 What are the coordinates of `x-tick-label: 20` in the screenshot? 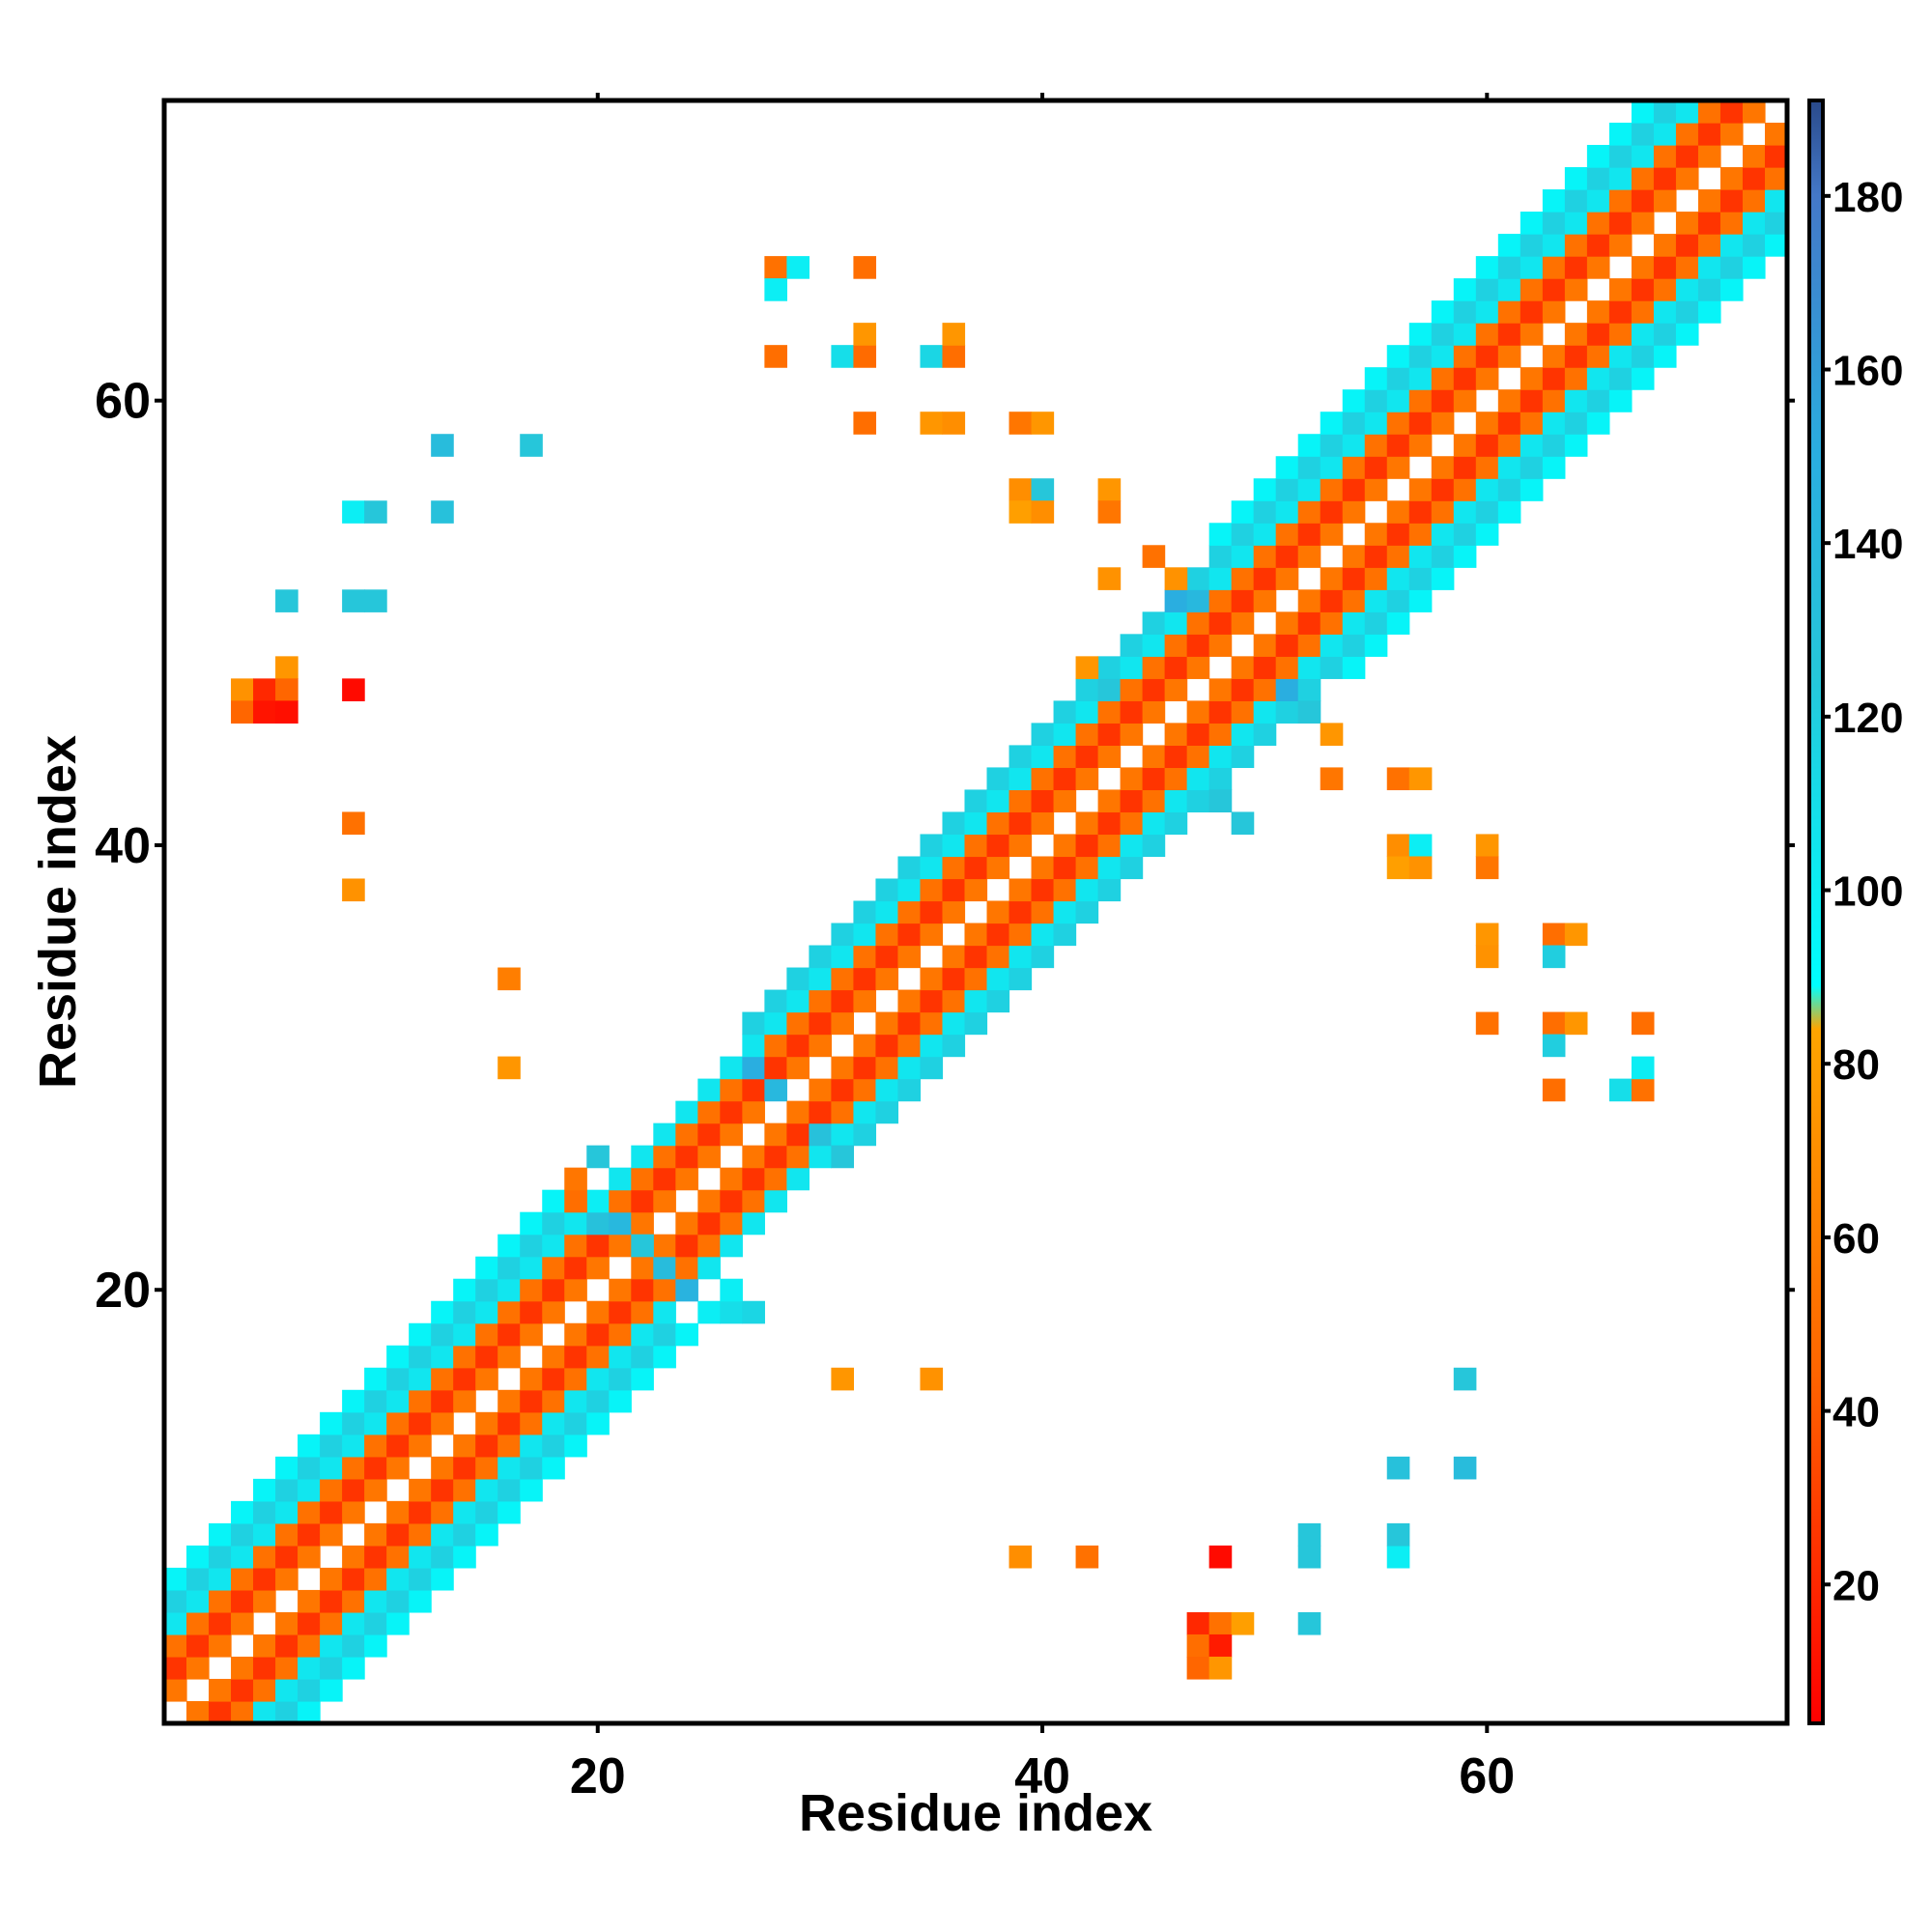 It's located at (598, 1776).